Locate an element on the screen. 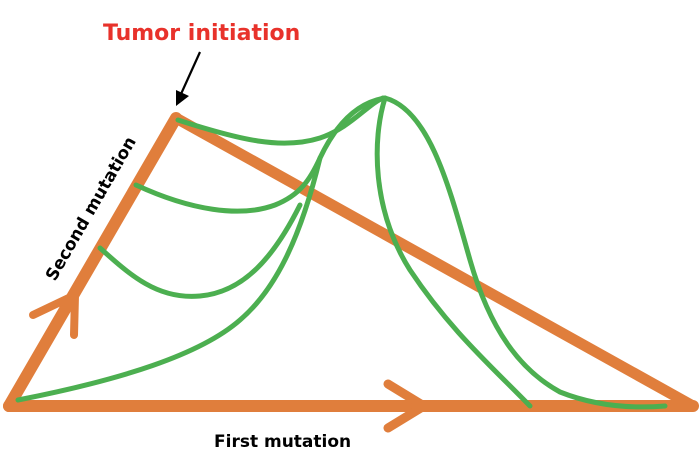 The width and height of the screenshot is (700, 465). curve-apex-to-peak is located at coordinates (280, 120).